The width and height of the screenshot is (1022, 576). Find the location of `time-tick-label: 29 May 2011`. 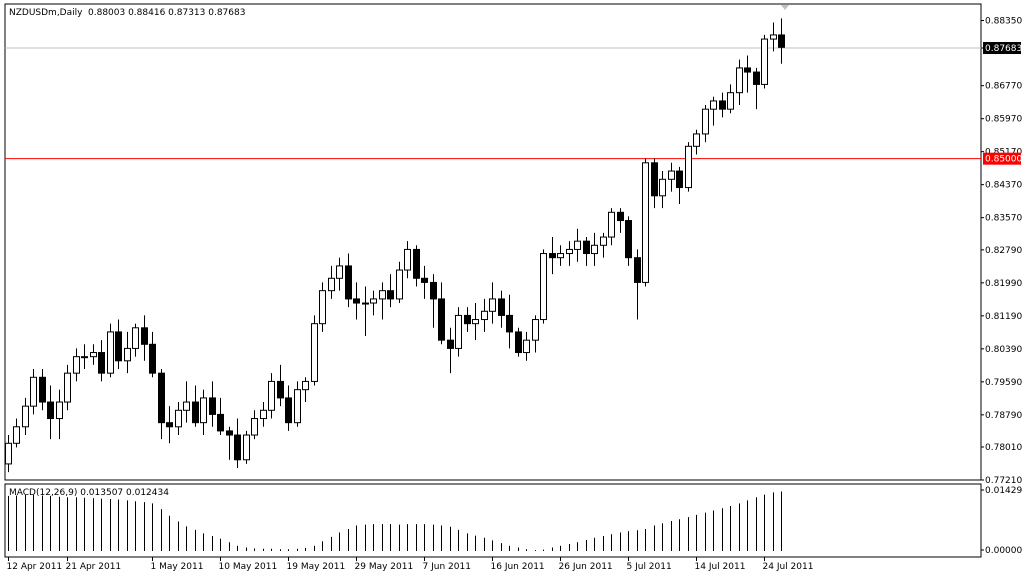

time-tick-label: 29 May 2011 is located at coordinates (384, 567).